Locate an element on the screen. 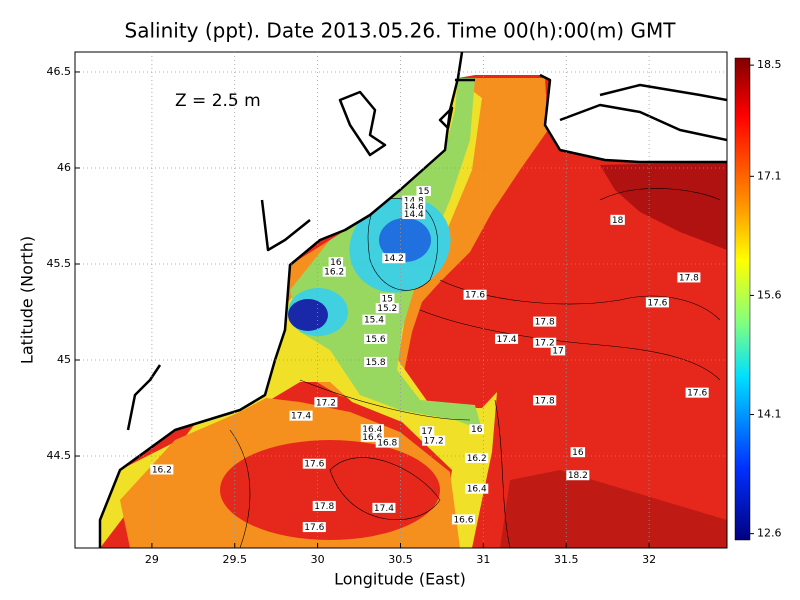 The height and width of the screenshot is (600, 800). contour-label: 18 is located at coordinates (618, 221).